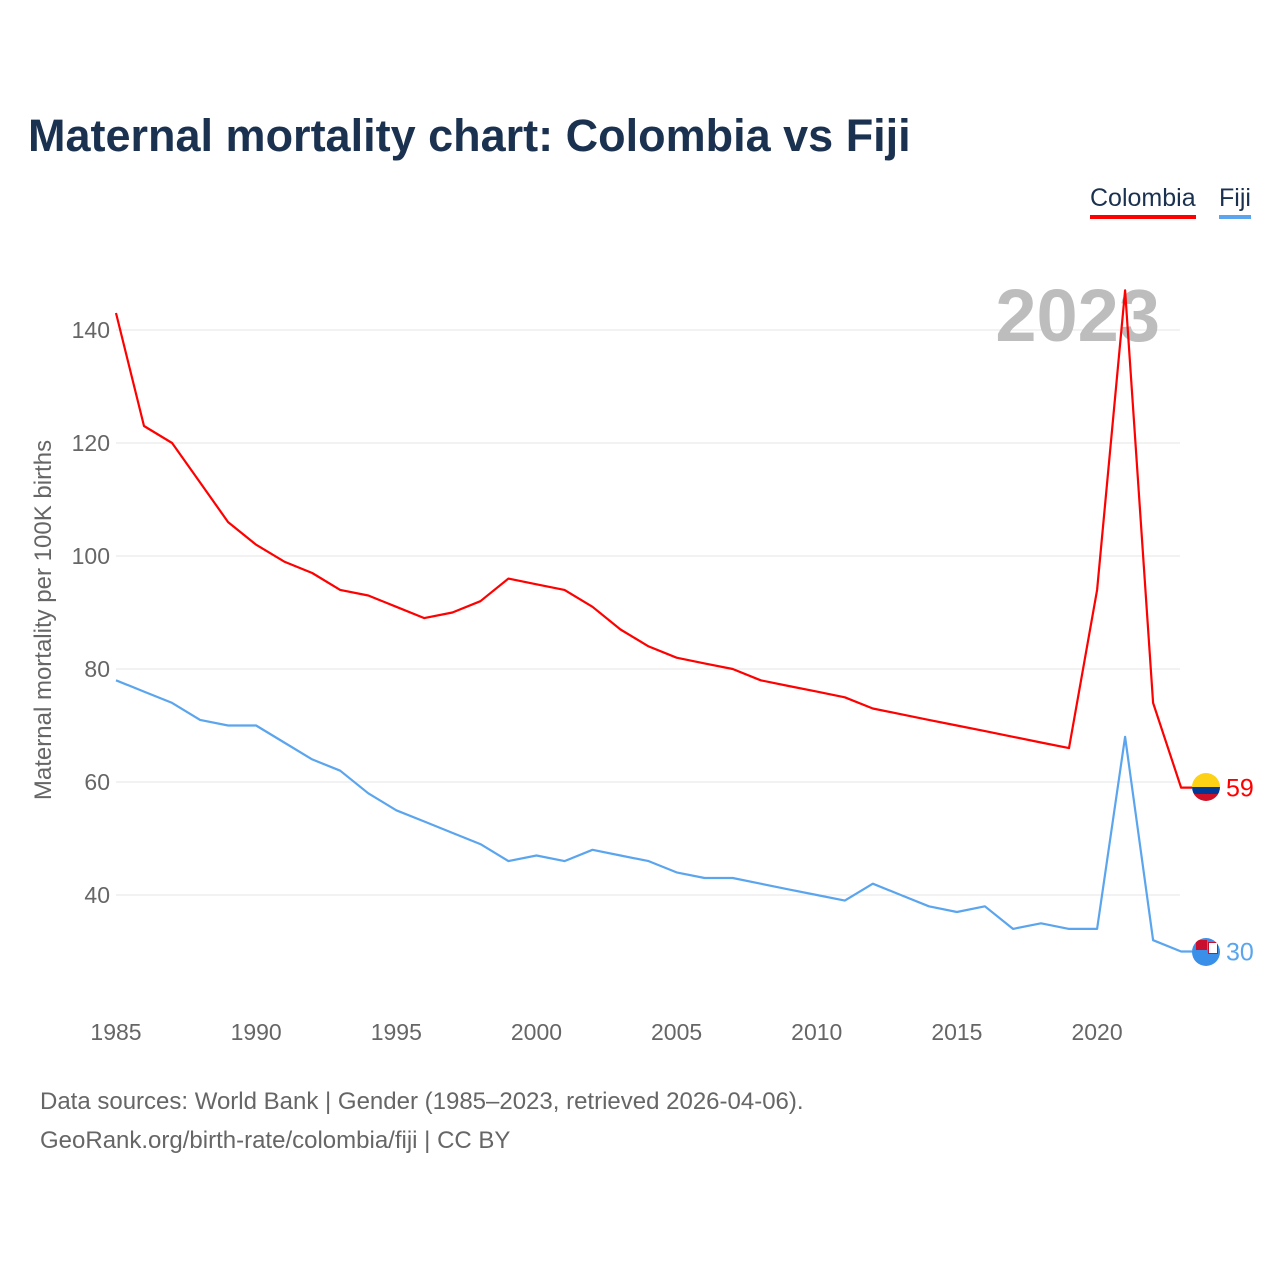  What do you see at coordinates (91, 443) in the screenshot?
I see `y-tick-label: 120` at bounding box center [91, 443].